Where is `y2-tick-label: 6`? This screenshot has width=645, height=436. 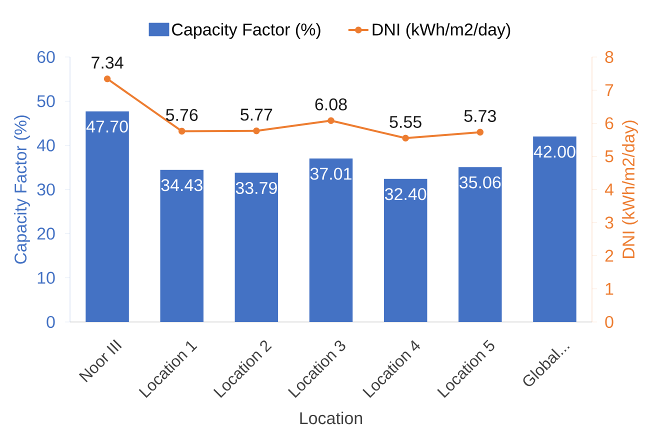
y2-tick-label: 6 is located at coordinates (609, 123).